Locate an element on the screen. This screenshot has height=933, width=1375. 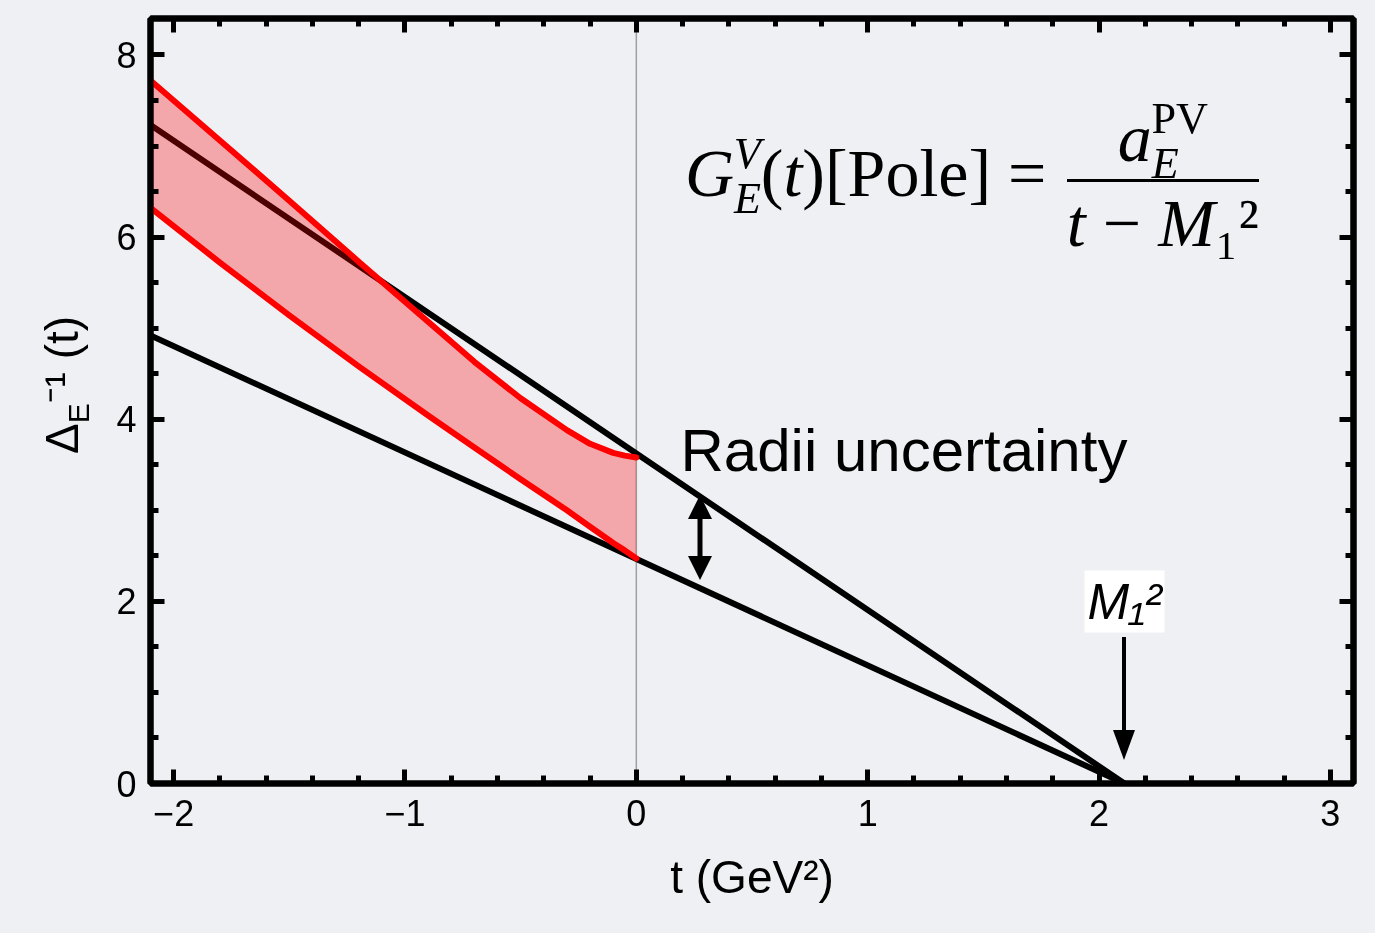
x-tick-label: 3 is located at coordinates (1330, 813).